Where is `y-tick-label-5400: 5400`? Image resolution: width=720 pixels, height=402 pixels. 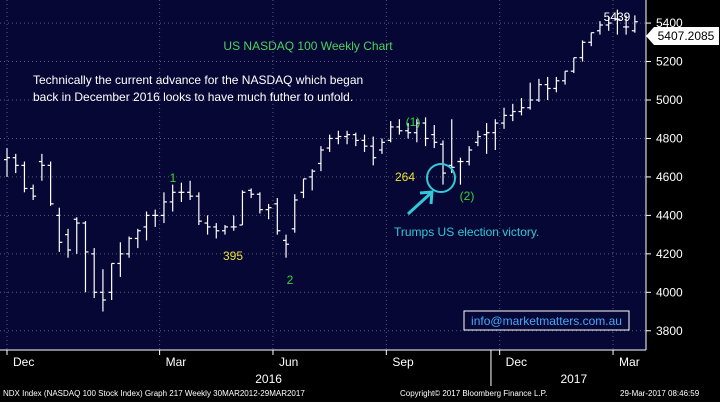
y-tick-label-5400: 5400 is located at coordinates (669, 23).